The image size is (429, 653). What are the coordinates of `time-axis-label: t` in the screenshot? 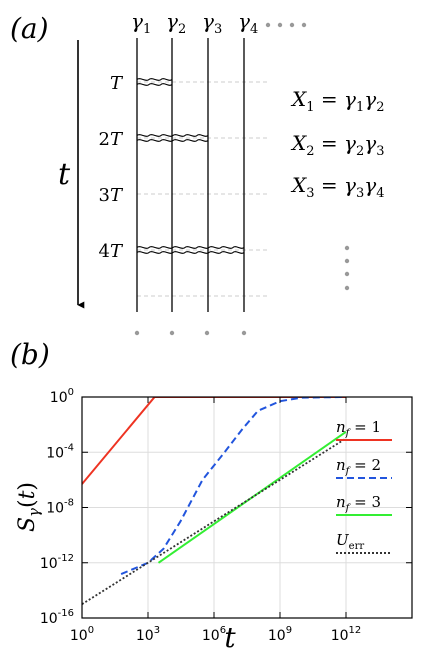 It's located at (64, 174).